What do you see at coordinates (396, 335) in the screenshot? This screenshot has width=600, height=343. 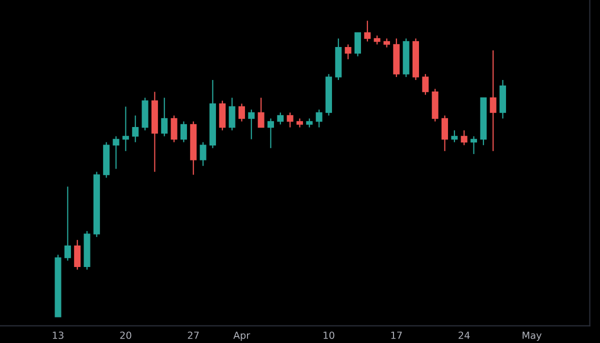 I see `x-tick-label: 17` at bounding box center [396, 335].